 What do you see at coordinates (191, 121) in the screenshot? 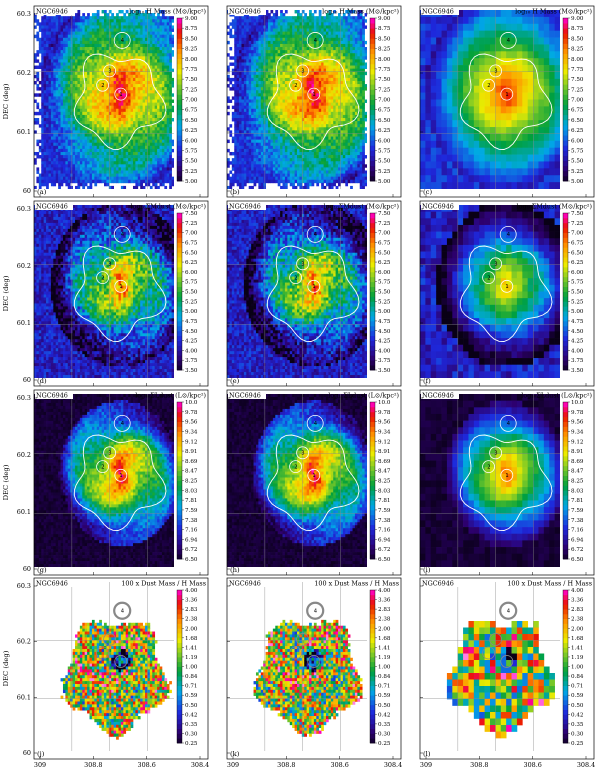
I see `colorbar-tick-label: 6.50` at bounding box center [191, 121].